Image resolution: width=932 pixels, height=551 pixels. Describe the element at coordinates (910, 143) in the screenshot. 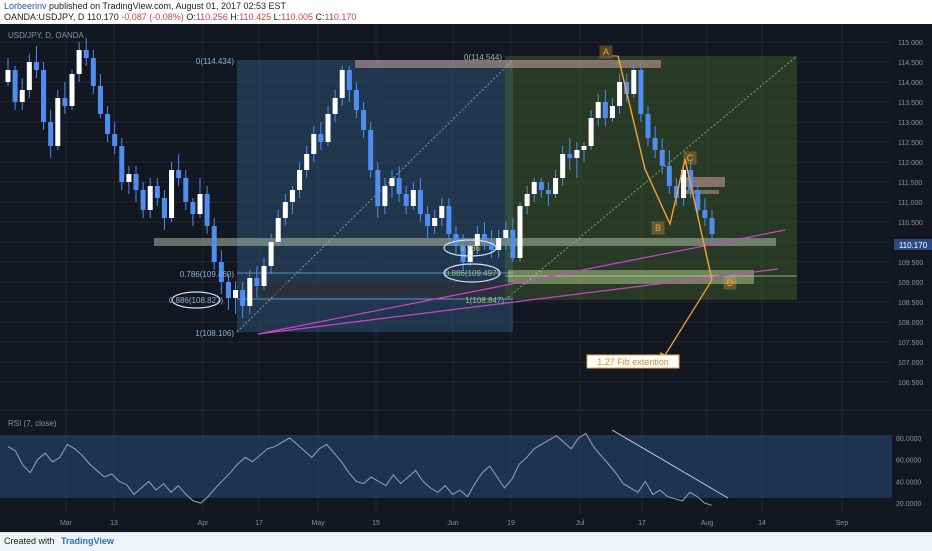

I see `price-tick-5: 112.500` at that location.